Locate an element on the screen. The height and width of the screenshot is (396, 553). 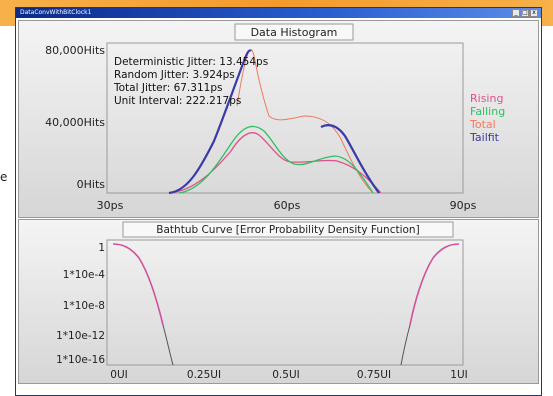
bathtub-y-tick: 1*10e-16 is located at coordinates (80, 360).